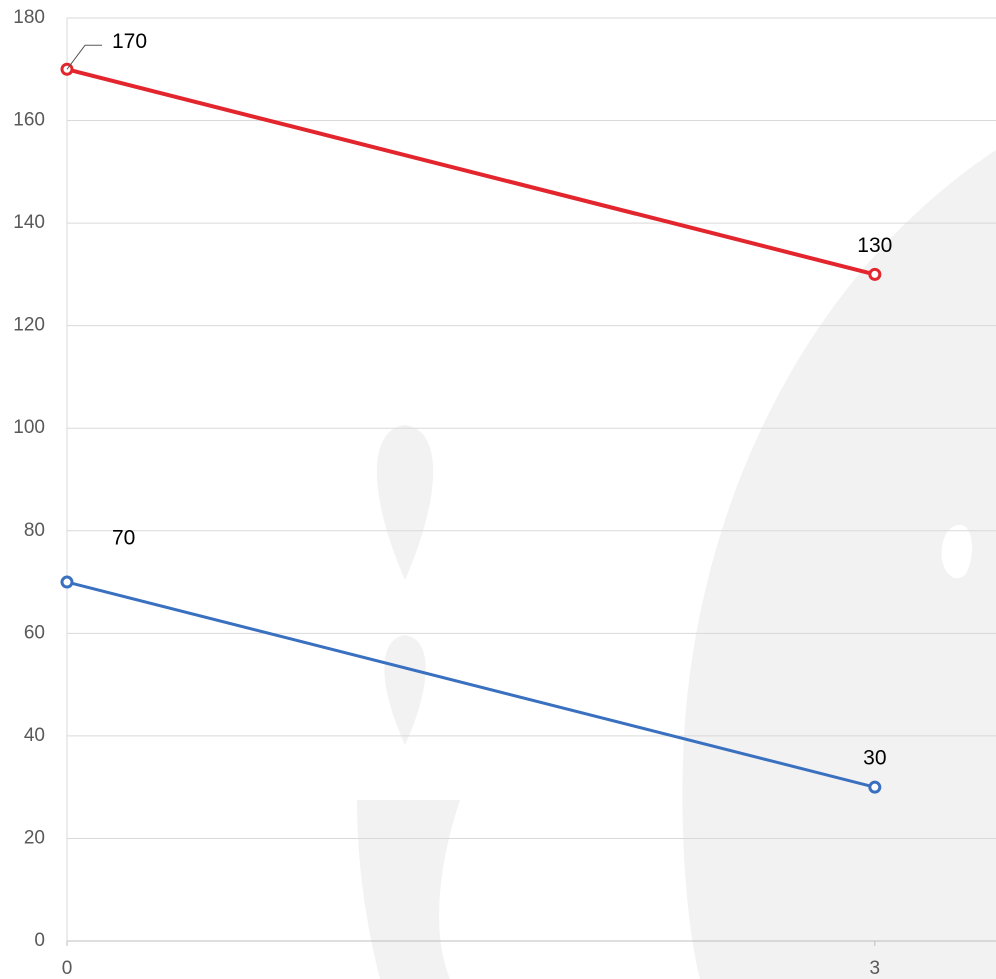 The width and height of the screenshot is (996, 979). Describe the element at coordinates (129, 41) in the screenshot. I see `data-label: 170` at that location.